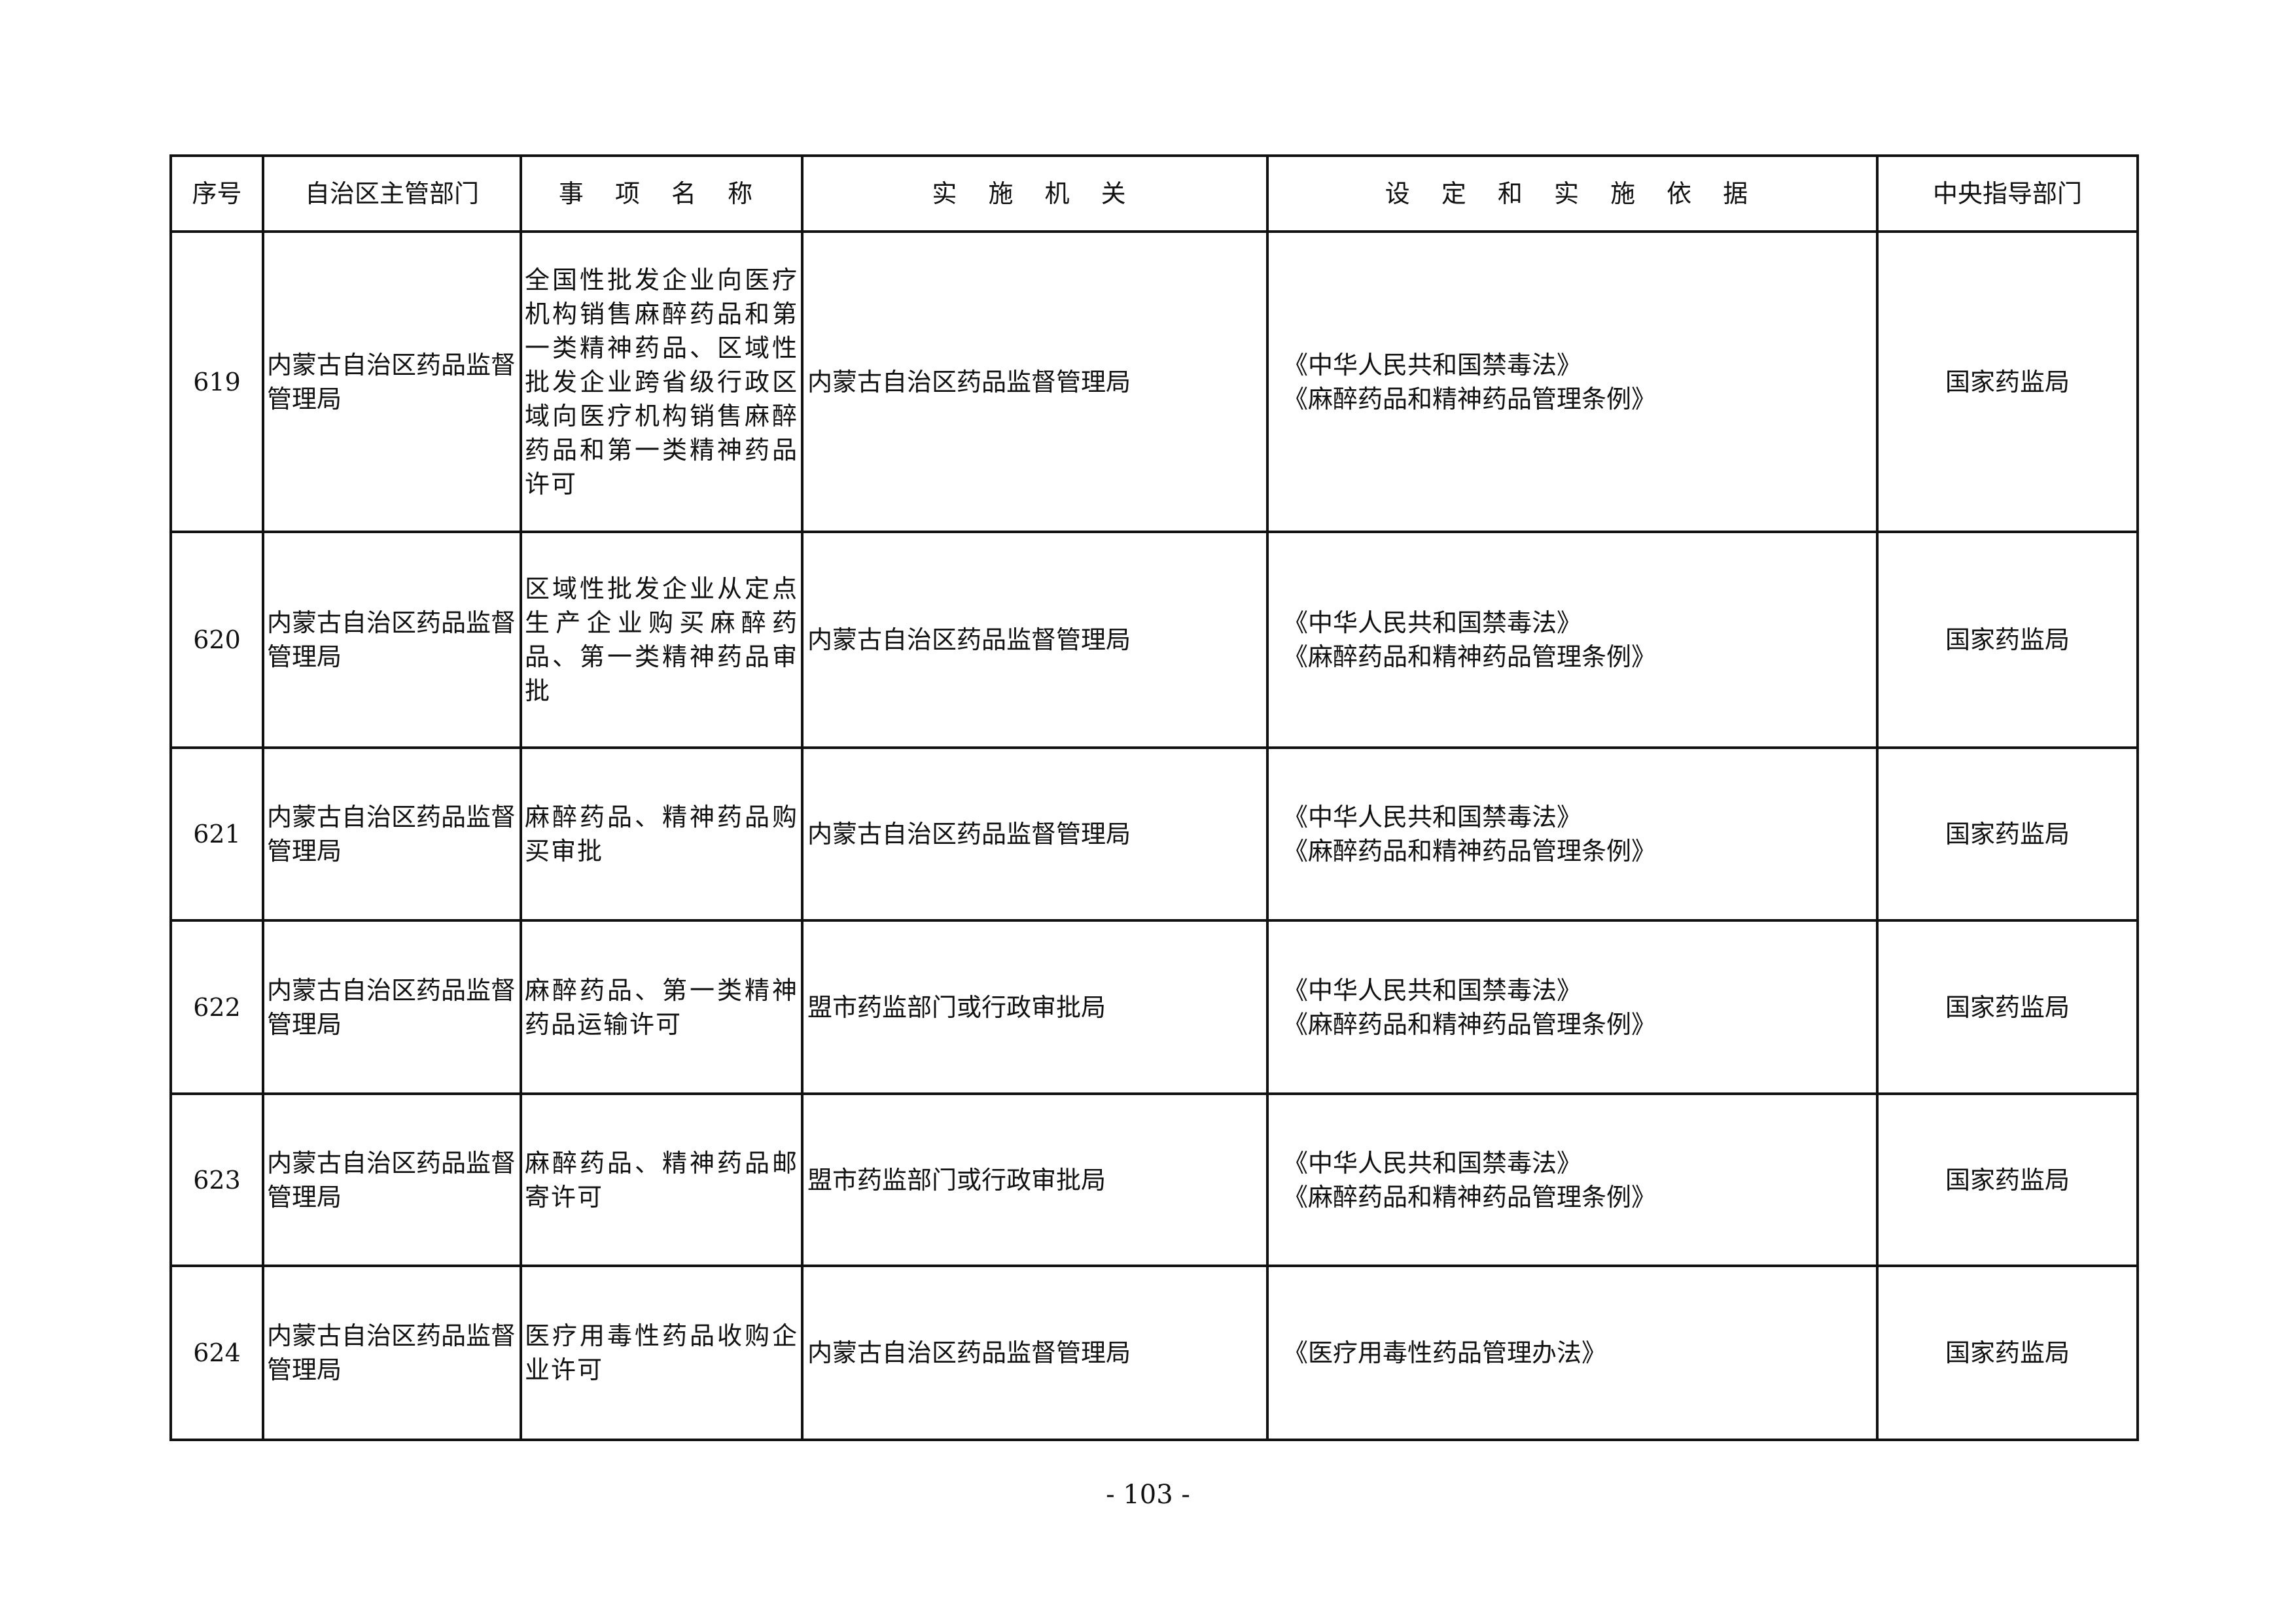  I want to click on cell-item: 麻醉药品、精神药品购买审批, so click(662, 834).